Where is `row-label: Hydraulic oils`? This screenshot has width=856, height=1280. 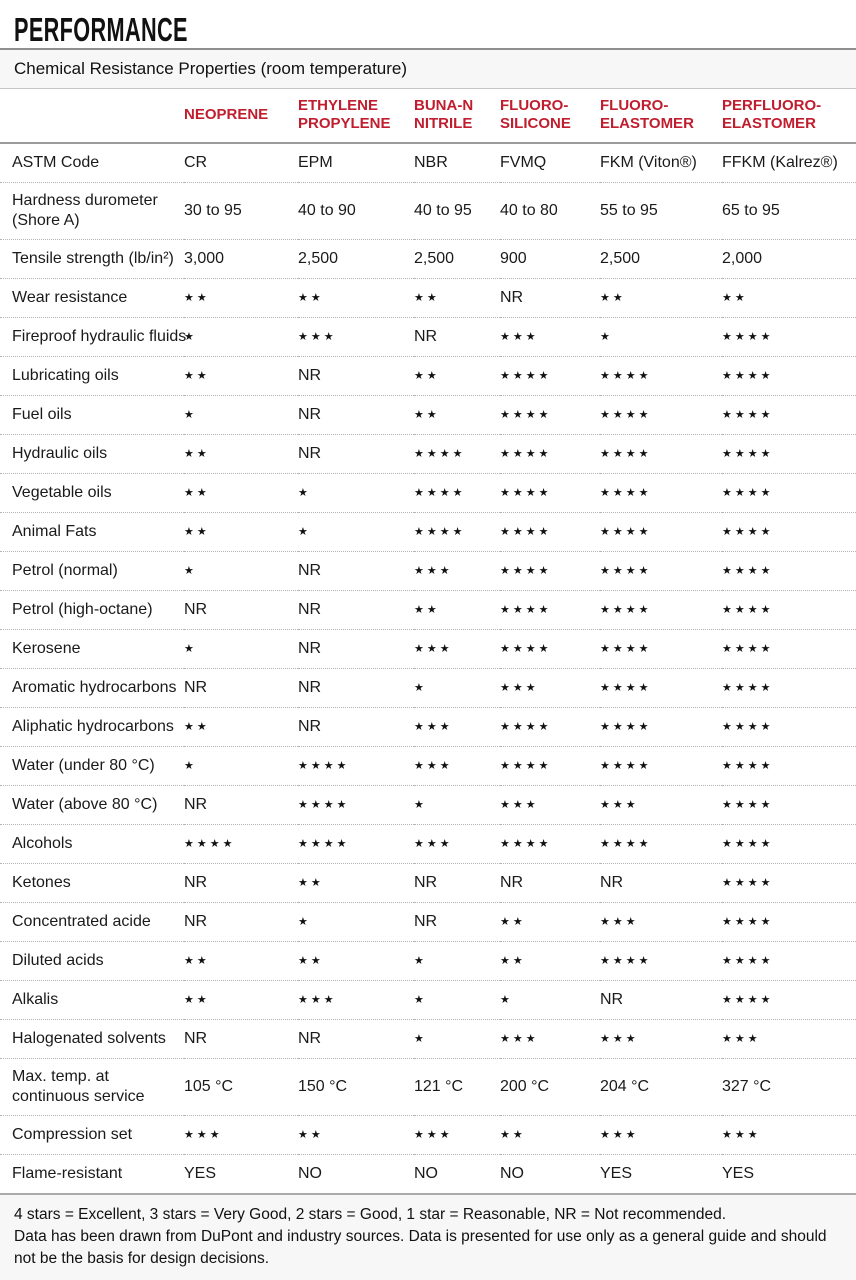
row-label: Hydraulic oils is located at coordinates (92, 454).